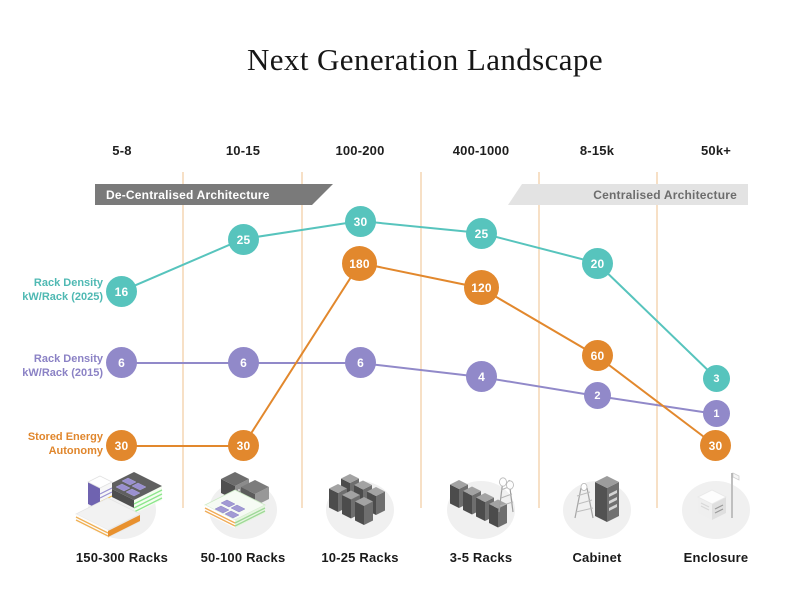 The height and width of the screenshot is (600, 800). What do you see at coordinates (716, 505) in the screenshot?
I see `enclosure-icon` at bounding box center [716, 505].